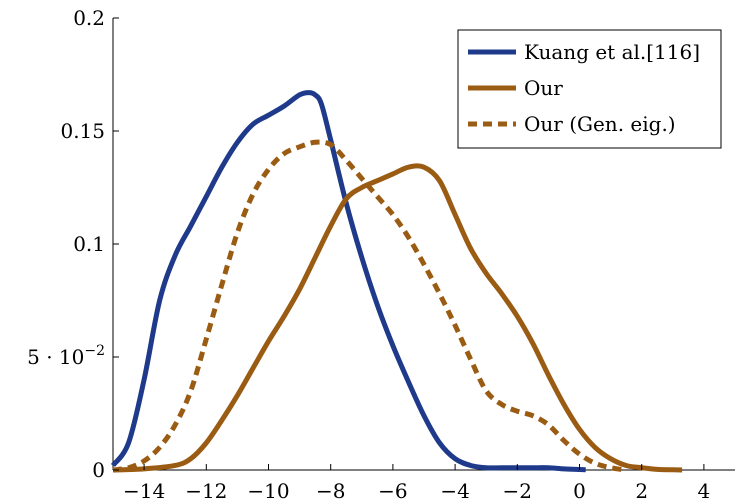  What do you see at coordinates (612, 52) in the screenshot?
I see `legend-label: Kuang et al.[116]` at bounding box center [612, 52].